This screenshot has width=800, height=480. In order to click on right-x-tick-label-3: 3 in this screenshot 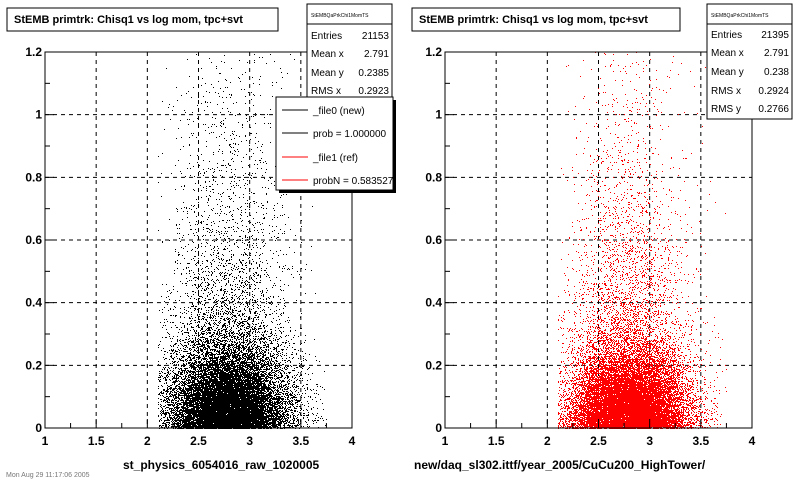, I will do `click(649, 441)`.